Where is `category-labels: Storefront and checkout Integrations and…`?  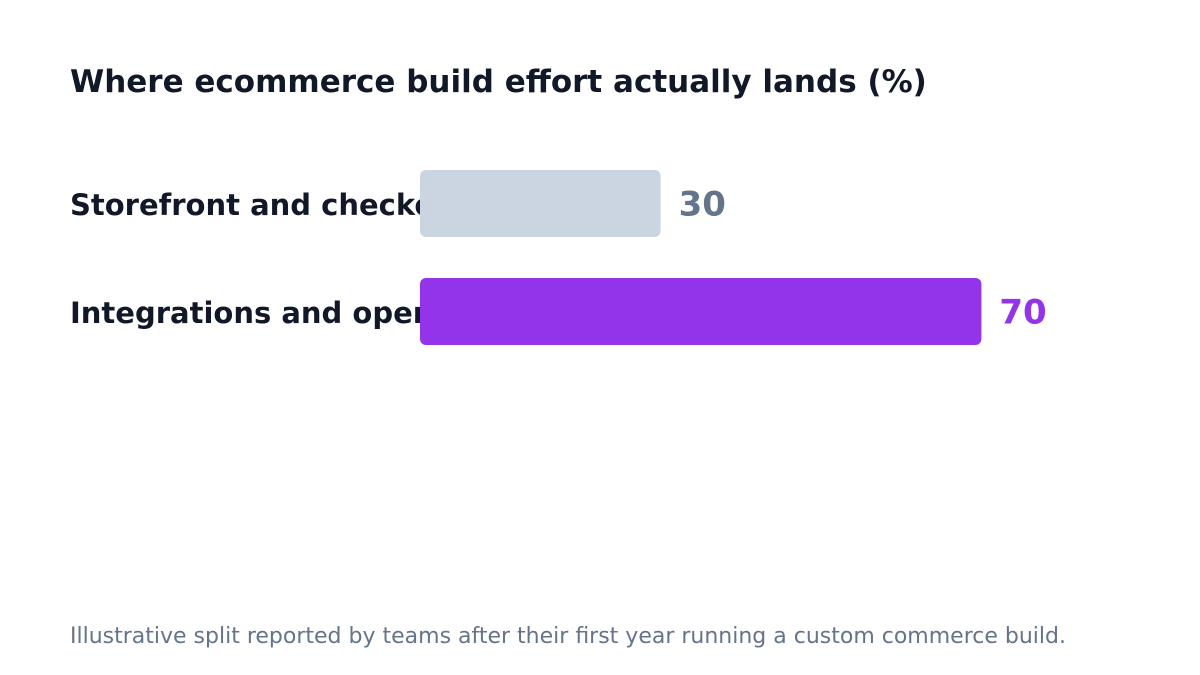 category-labels: Storefront and checkout Integrations and… is located at coordinates (299, 259).